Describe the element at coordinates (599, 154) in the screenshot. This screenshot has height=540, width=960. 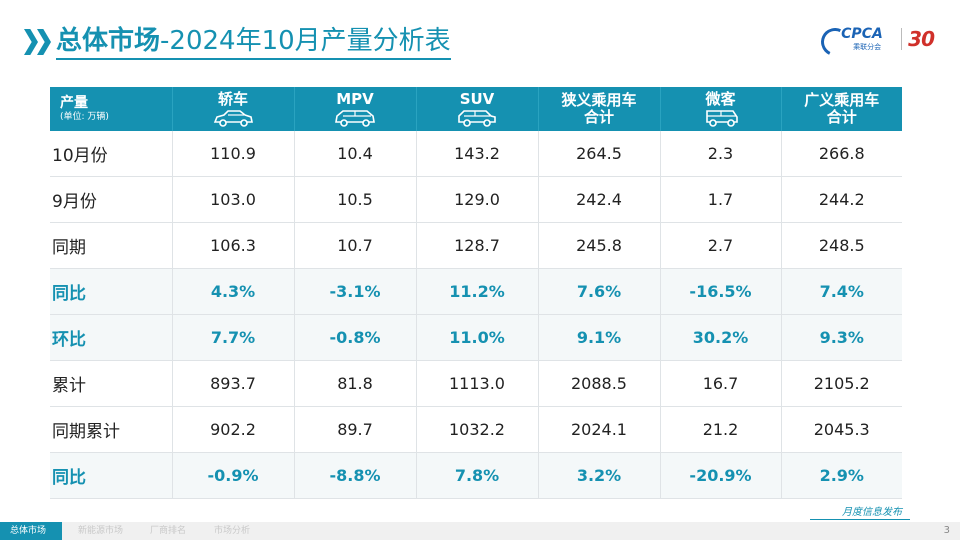
I see `table-cell: 264.5` at that location.